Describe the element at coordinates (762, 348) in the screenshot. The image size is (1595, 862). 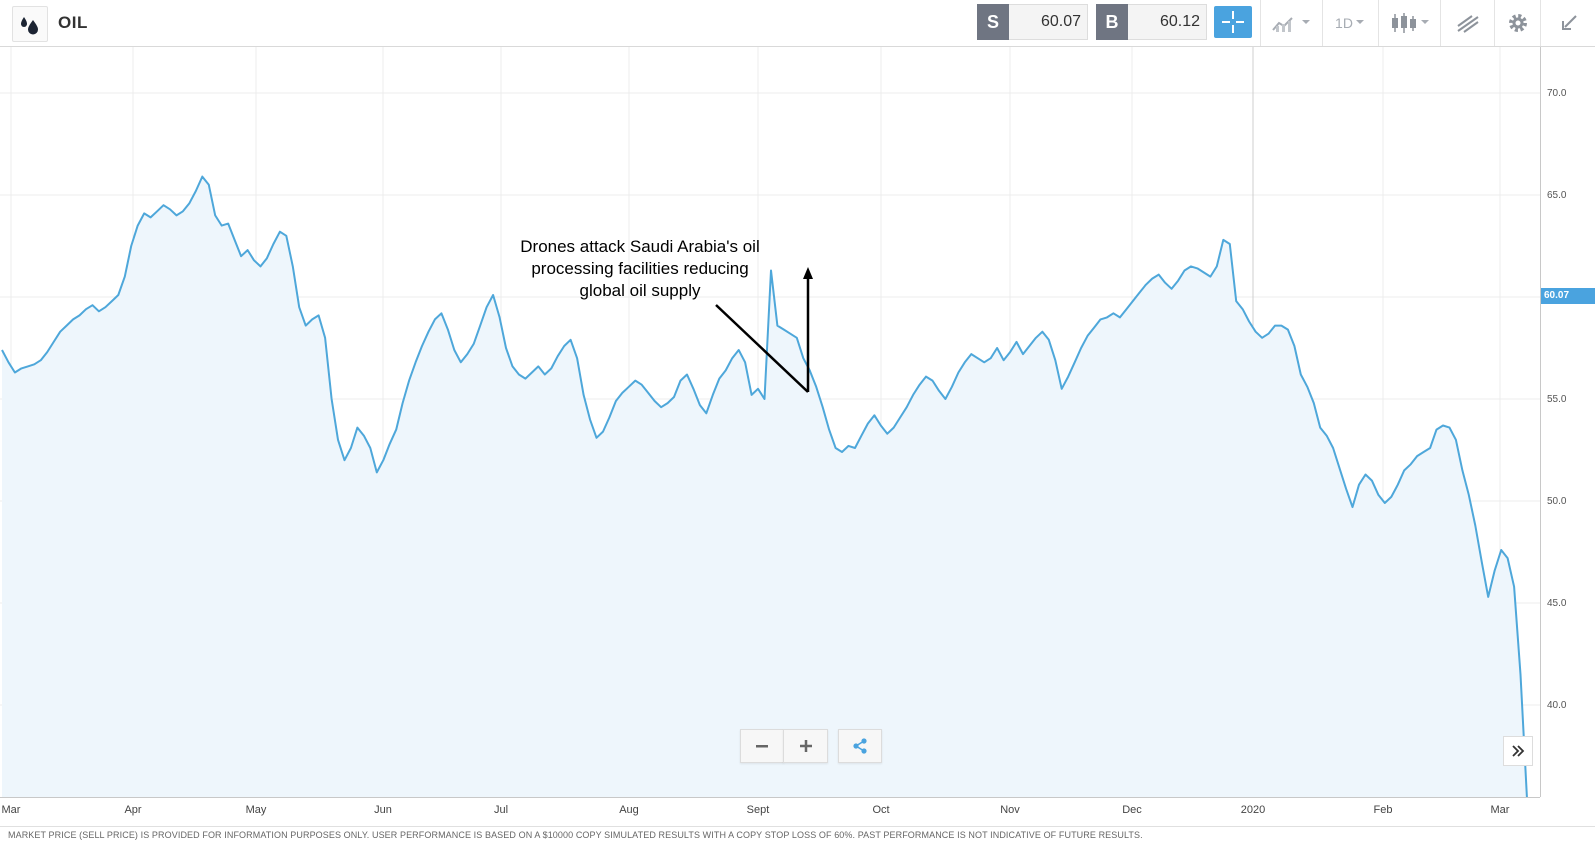
I see `annotation-arrow-line` at that location.